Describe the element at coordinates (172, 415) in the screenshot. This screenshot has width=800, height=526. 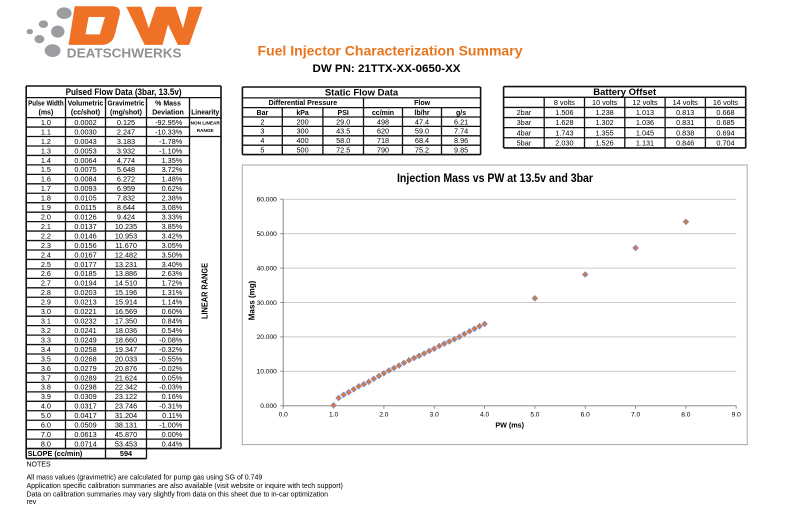
I see `svg-text: 0.11%` at that location.